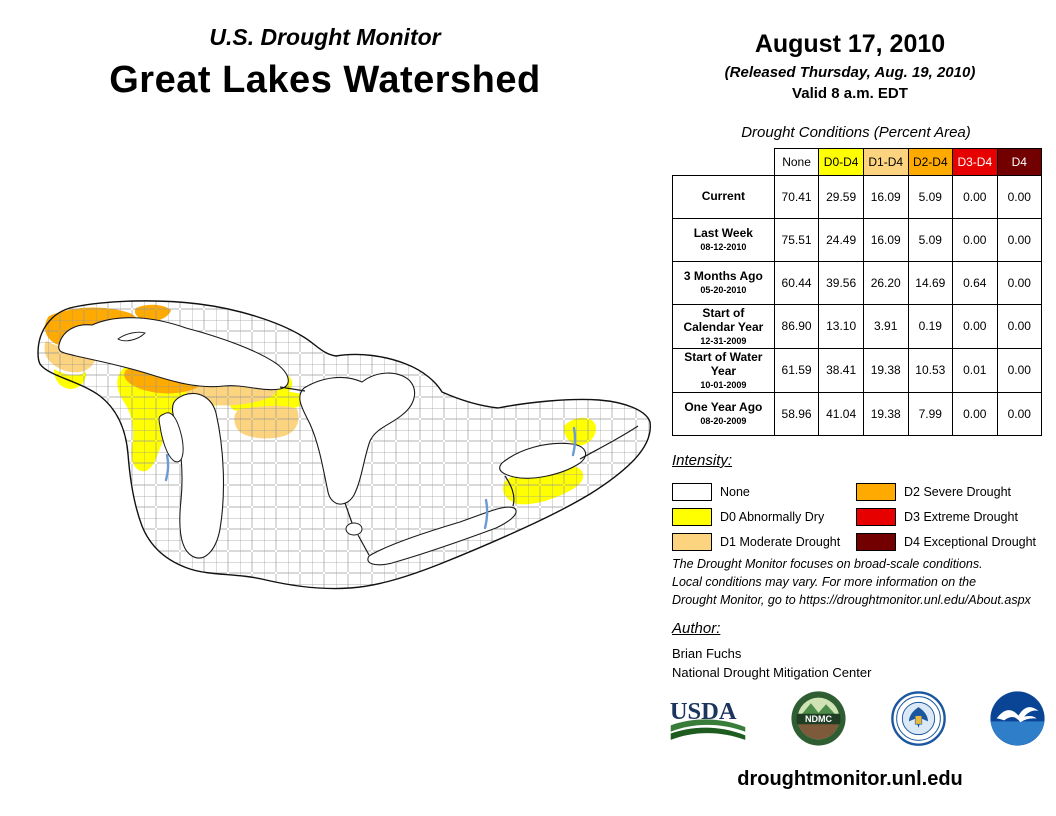  I want to click on cell-value: 14.69, so click(930, 283).